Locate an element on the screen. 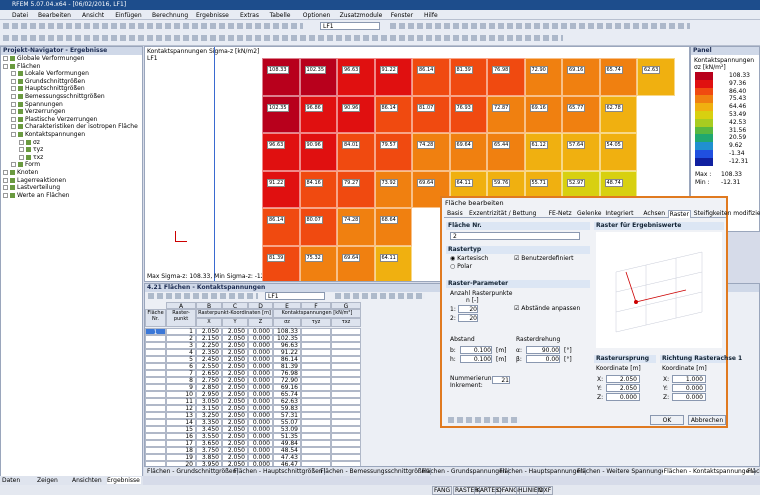  tree-item: Globale Verformungen is located at coordinates (51, 58).